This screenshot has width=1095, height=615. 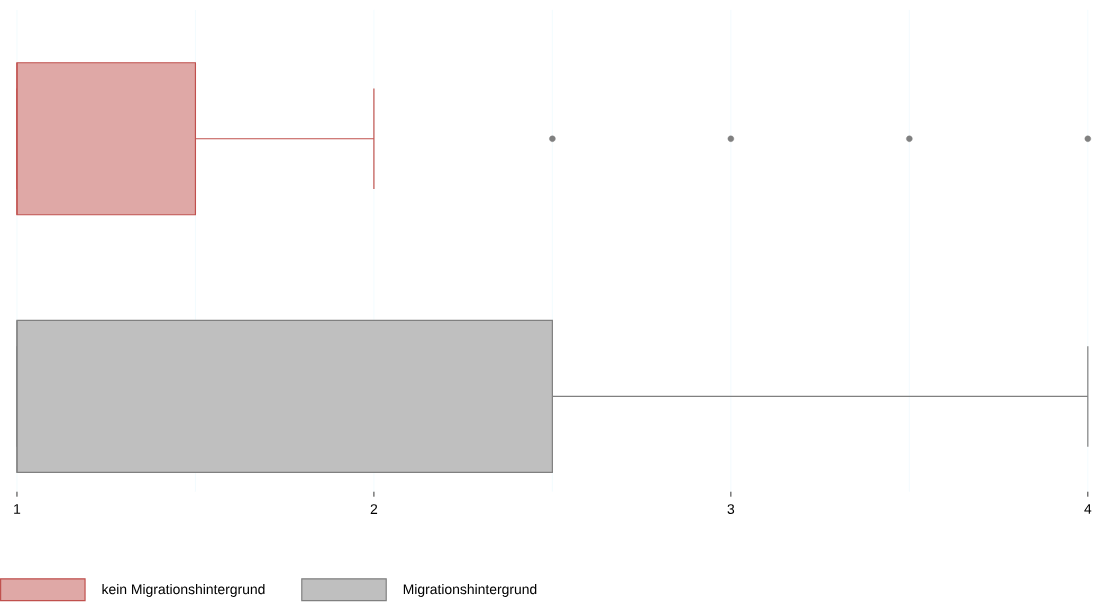 I want to click on x-tick-label: 2, so click(x=374, y=509).